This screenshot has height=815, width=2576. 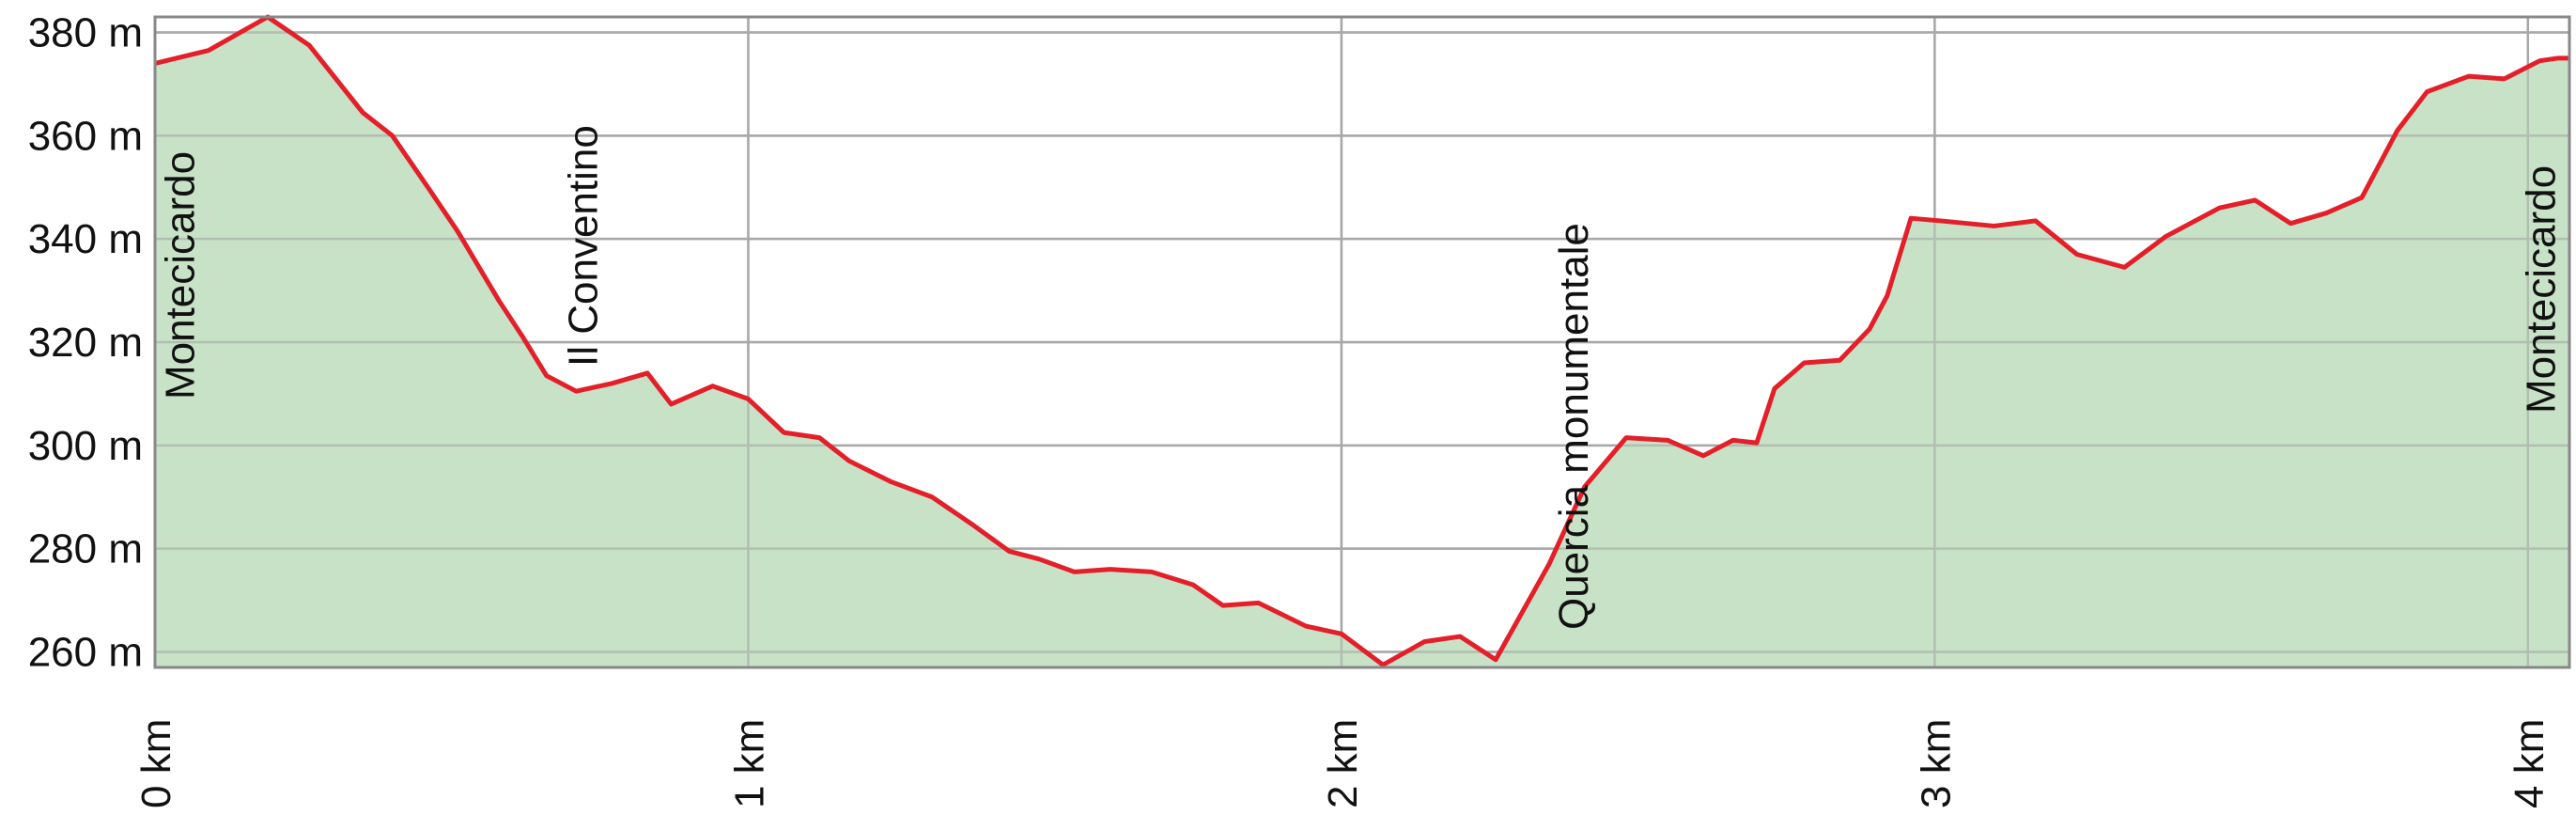 I want to click on y-tick-labels: 260 m 280 m 300 m 320 m 340 m 360 m 380 m, so click(x=85, y=342).